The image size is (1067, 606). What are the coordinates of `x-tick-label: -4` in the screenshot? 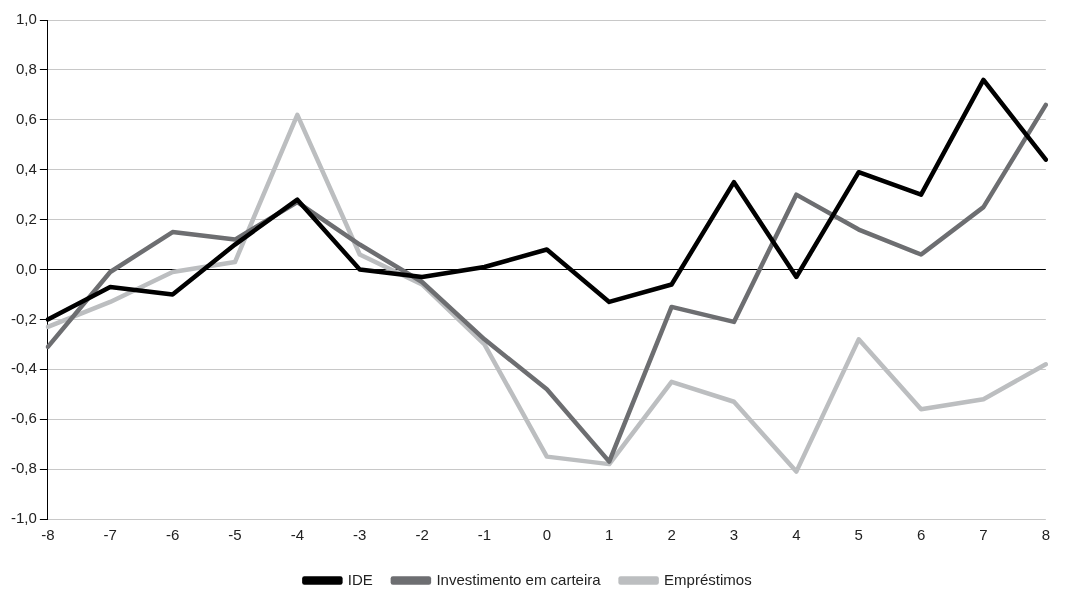 It's located at (297, 535).